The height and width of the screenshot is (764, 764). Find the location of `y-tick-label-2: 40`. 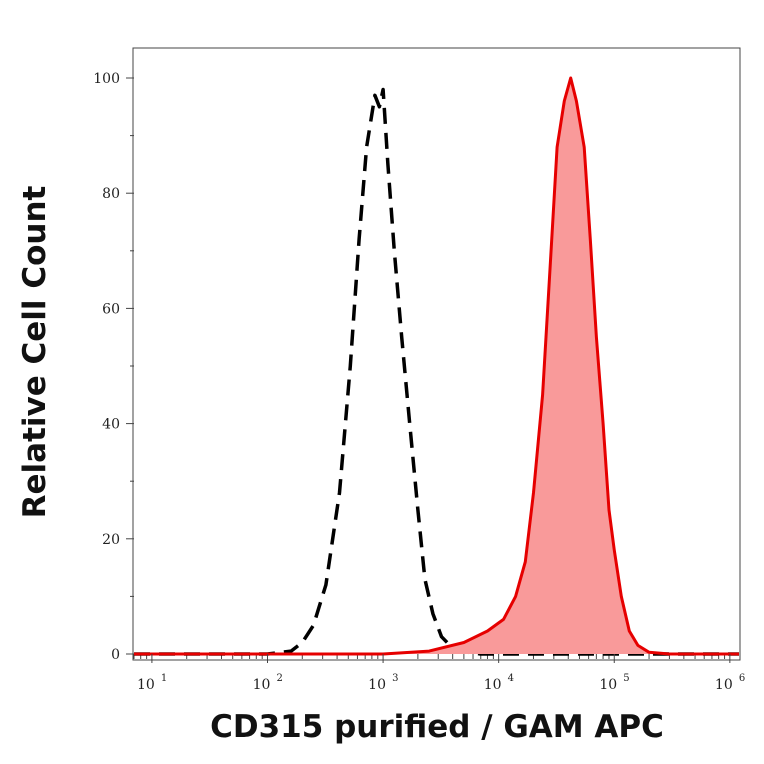

y-tick-label-2: 40 is located at coordinates (111, 425).